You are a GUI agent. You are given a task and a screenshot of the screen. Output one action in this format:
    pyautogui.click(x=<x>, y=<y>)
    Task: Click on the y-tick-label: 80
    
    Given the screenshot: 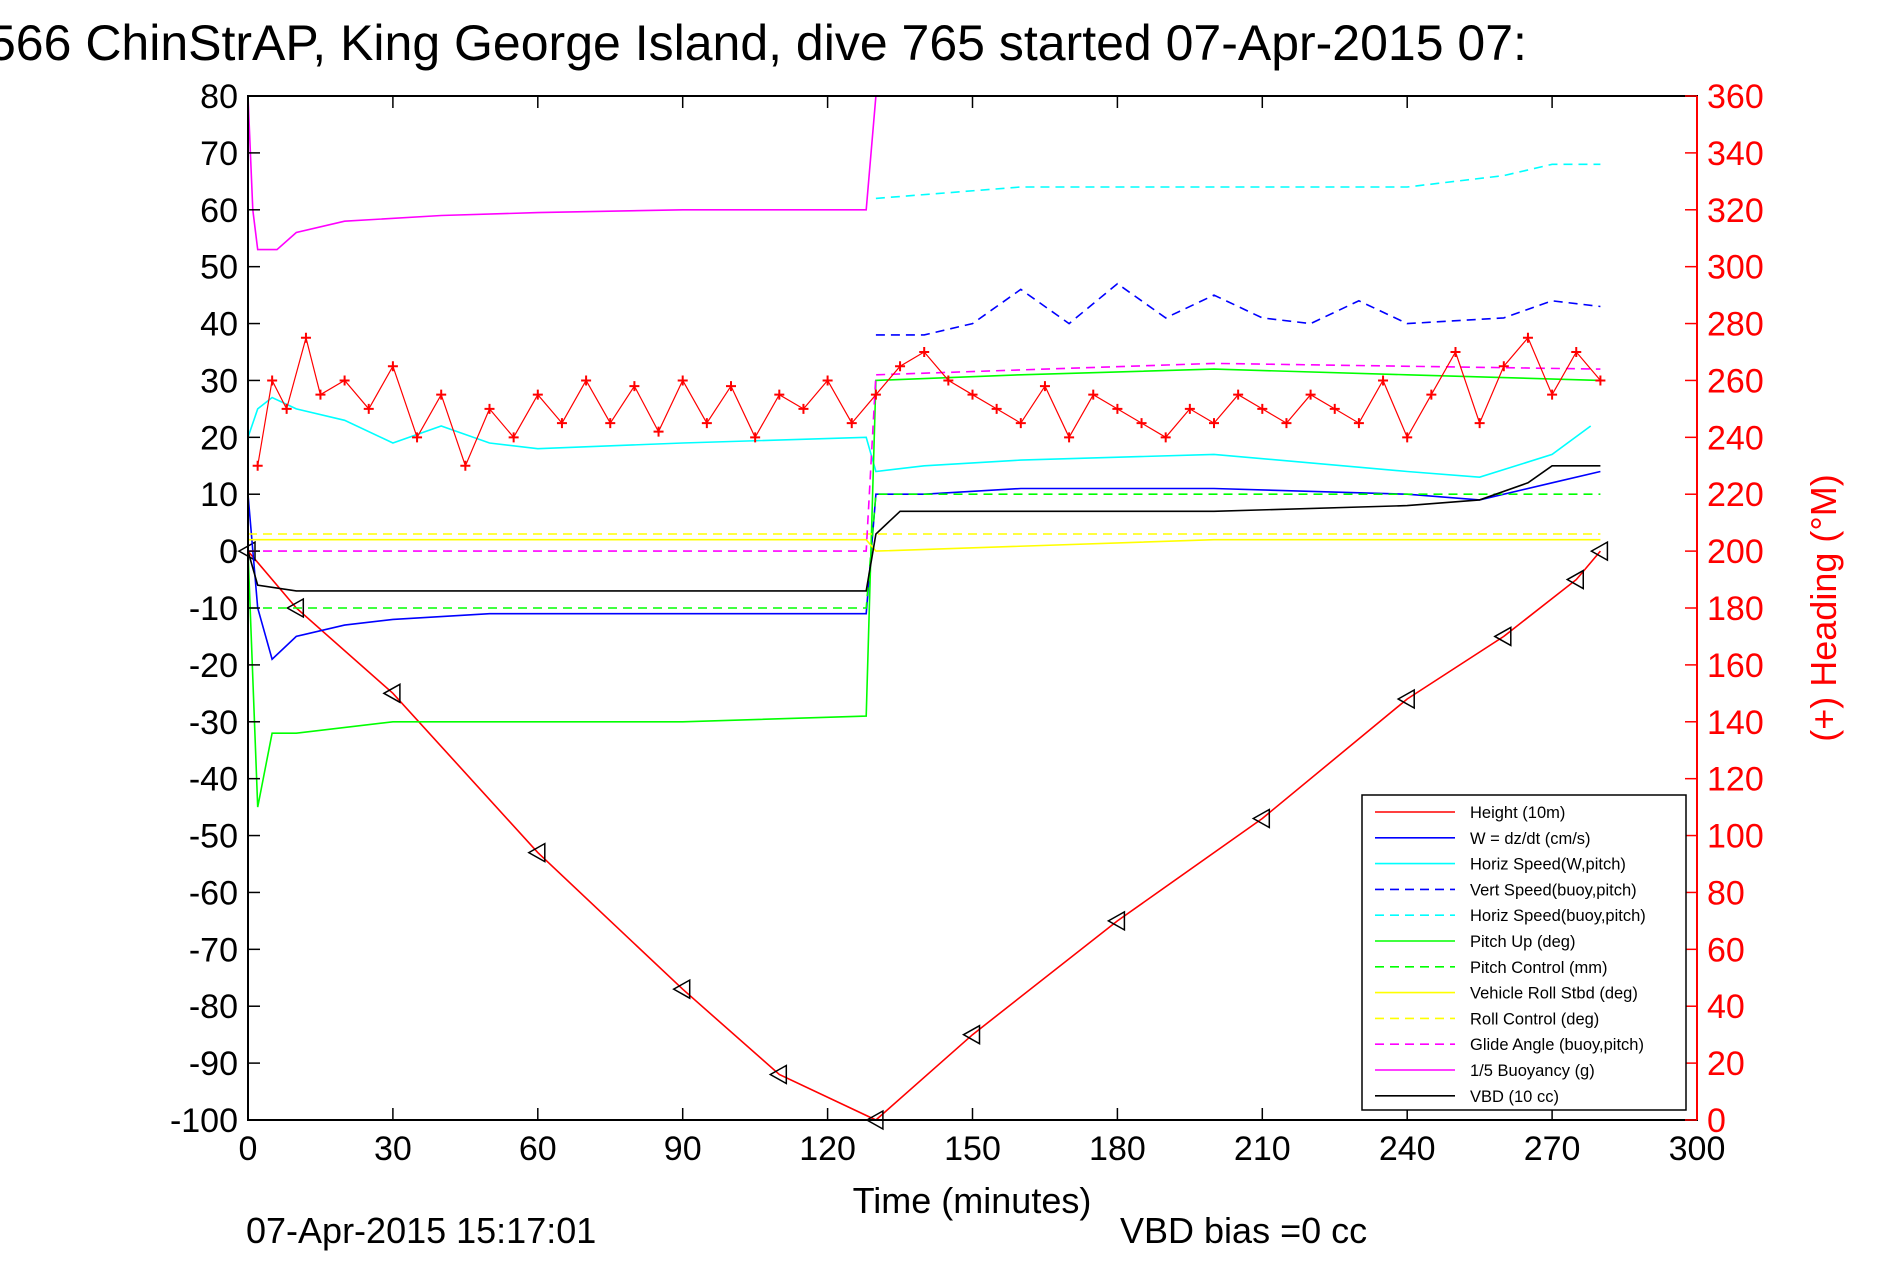 What is the action you would take?
    pyautogui.click(x=219, y=97)
    